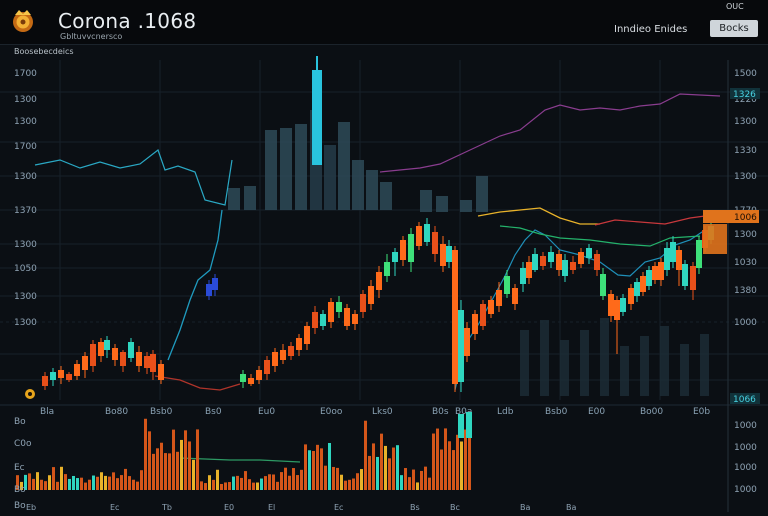 This screenshot has width=768, height=516. Describe the element at coordinates (734, 28) in the screenshot. I see `books-button: Bocks` at that location.